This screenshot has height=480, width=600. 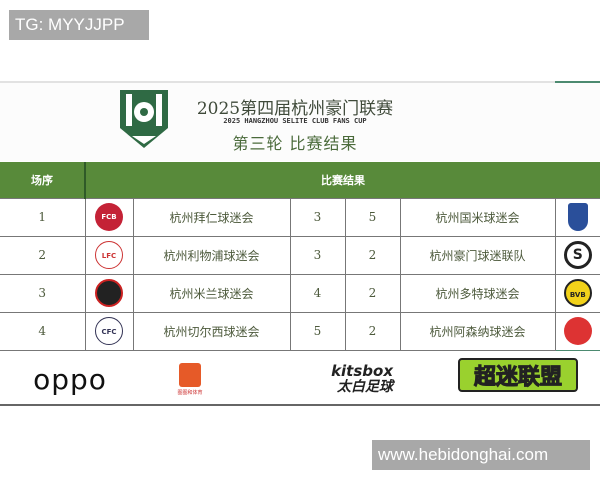 I want to click on kitsbox-text: kitsbox, so click(x=362, y=370).